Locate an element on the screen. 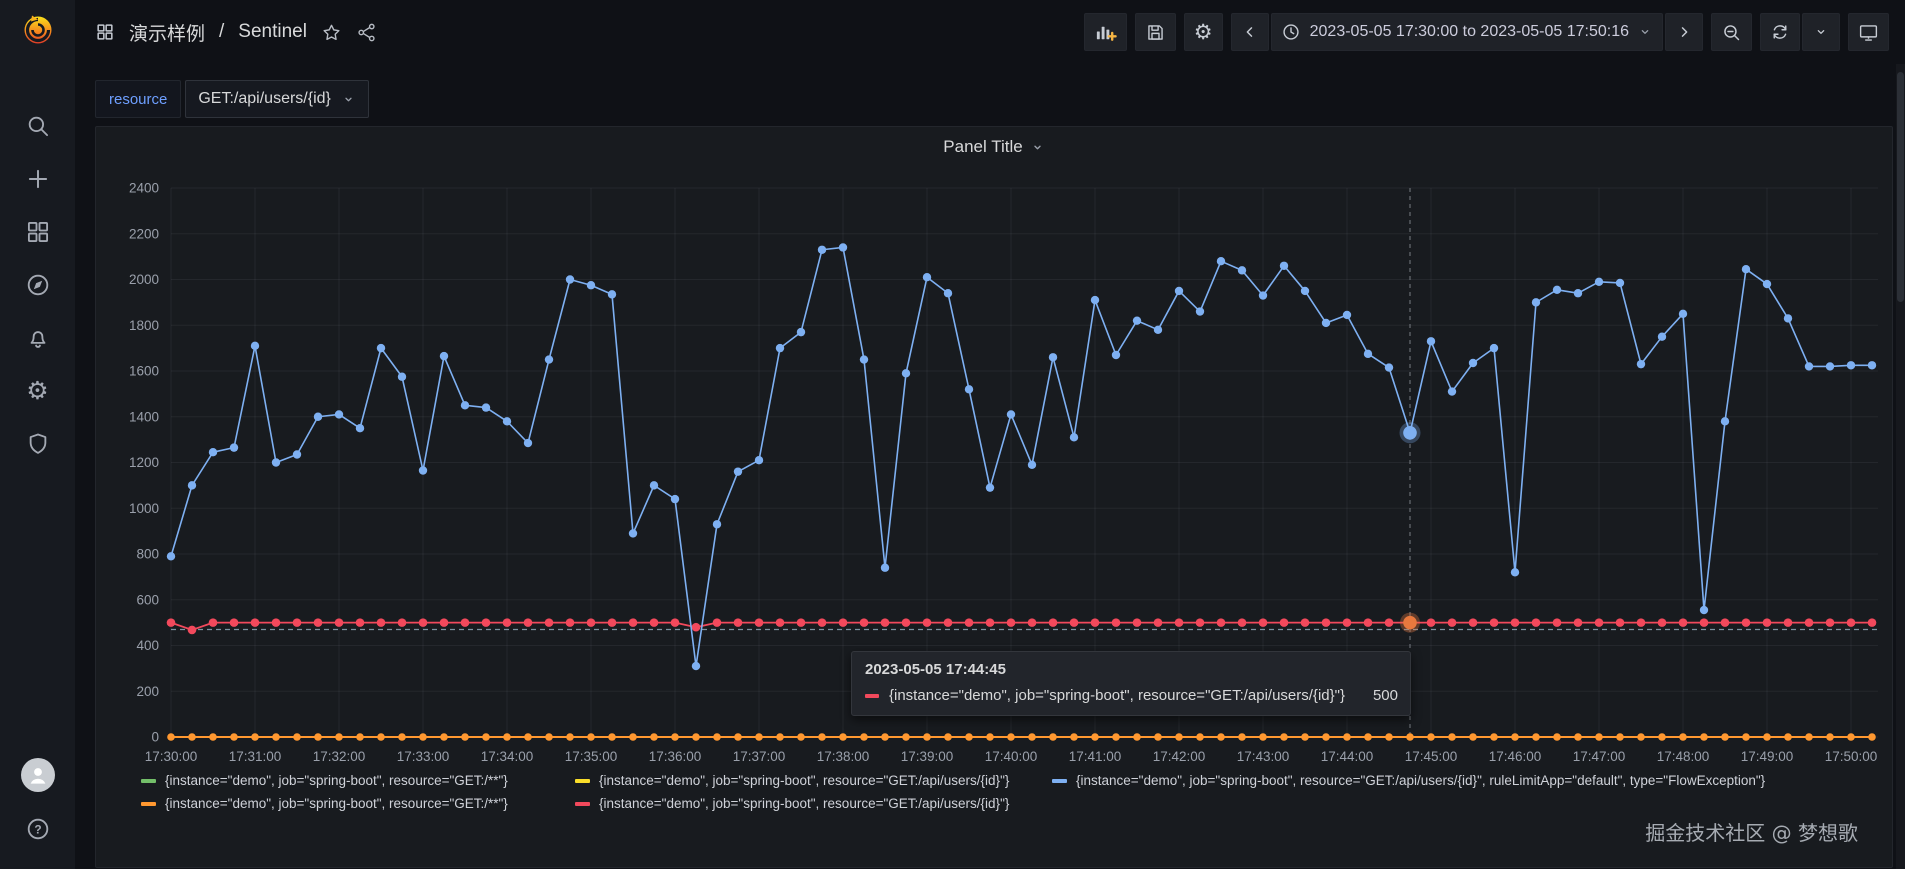  svg-text: 400 is located at coordinates (147, 645).